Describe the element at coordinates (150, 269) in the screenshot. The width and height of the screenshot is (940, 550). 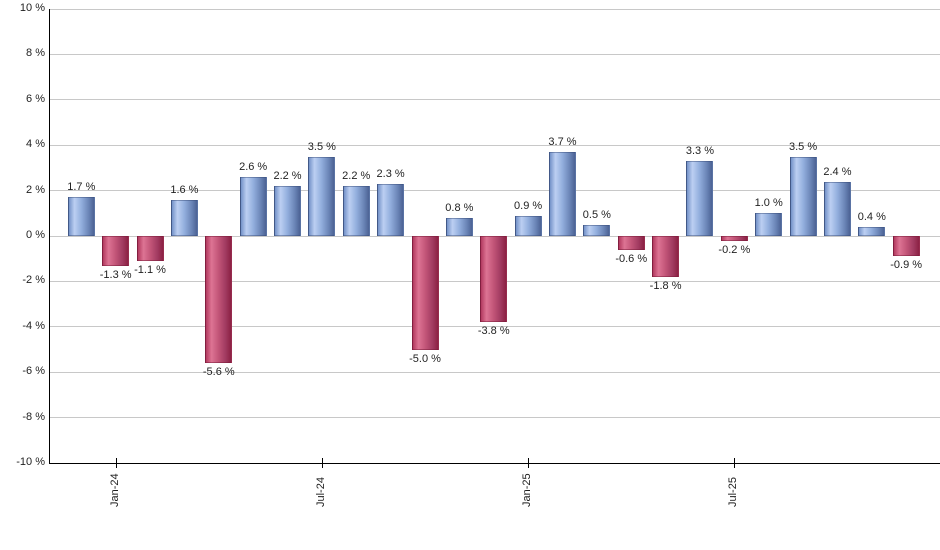
I see `bar-value-label: -1.1 %` at that location.